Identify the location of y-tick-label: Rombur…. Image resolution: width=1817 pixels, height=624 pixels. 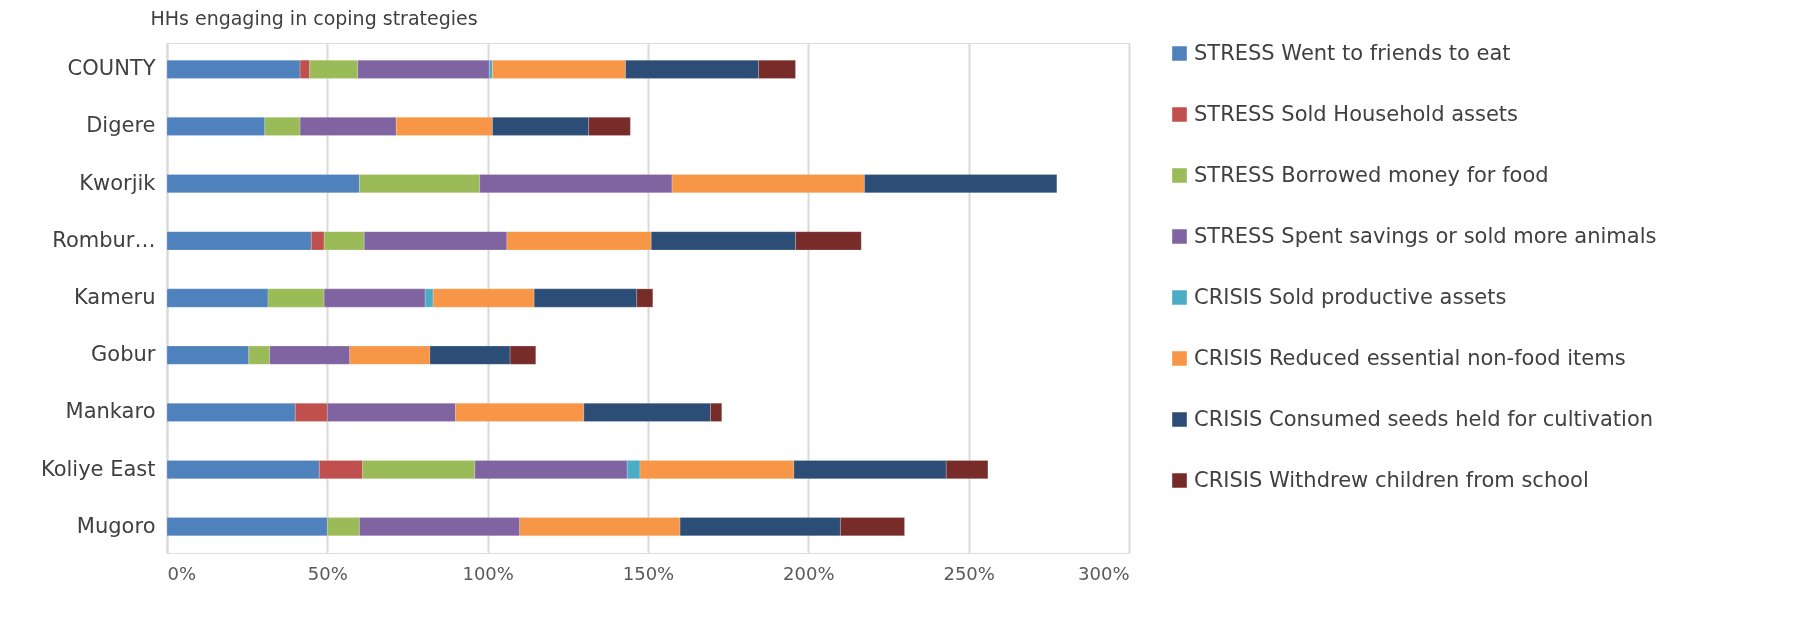
(104, 239).